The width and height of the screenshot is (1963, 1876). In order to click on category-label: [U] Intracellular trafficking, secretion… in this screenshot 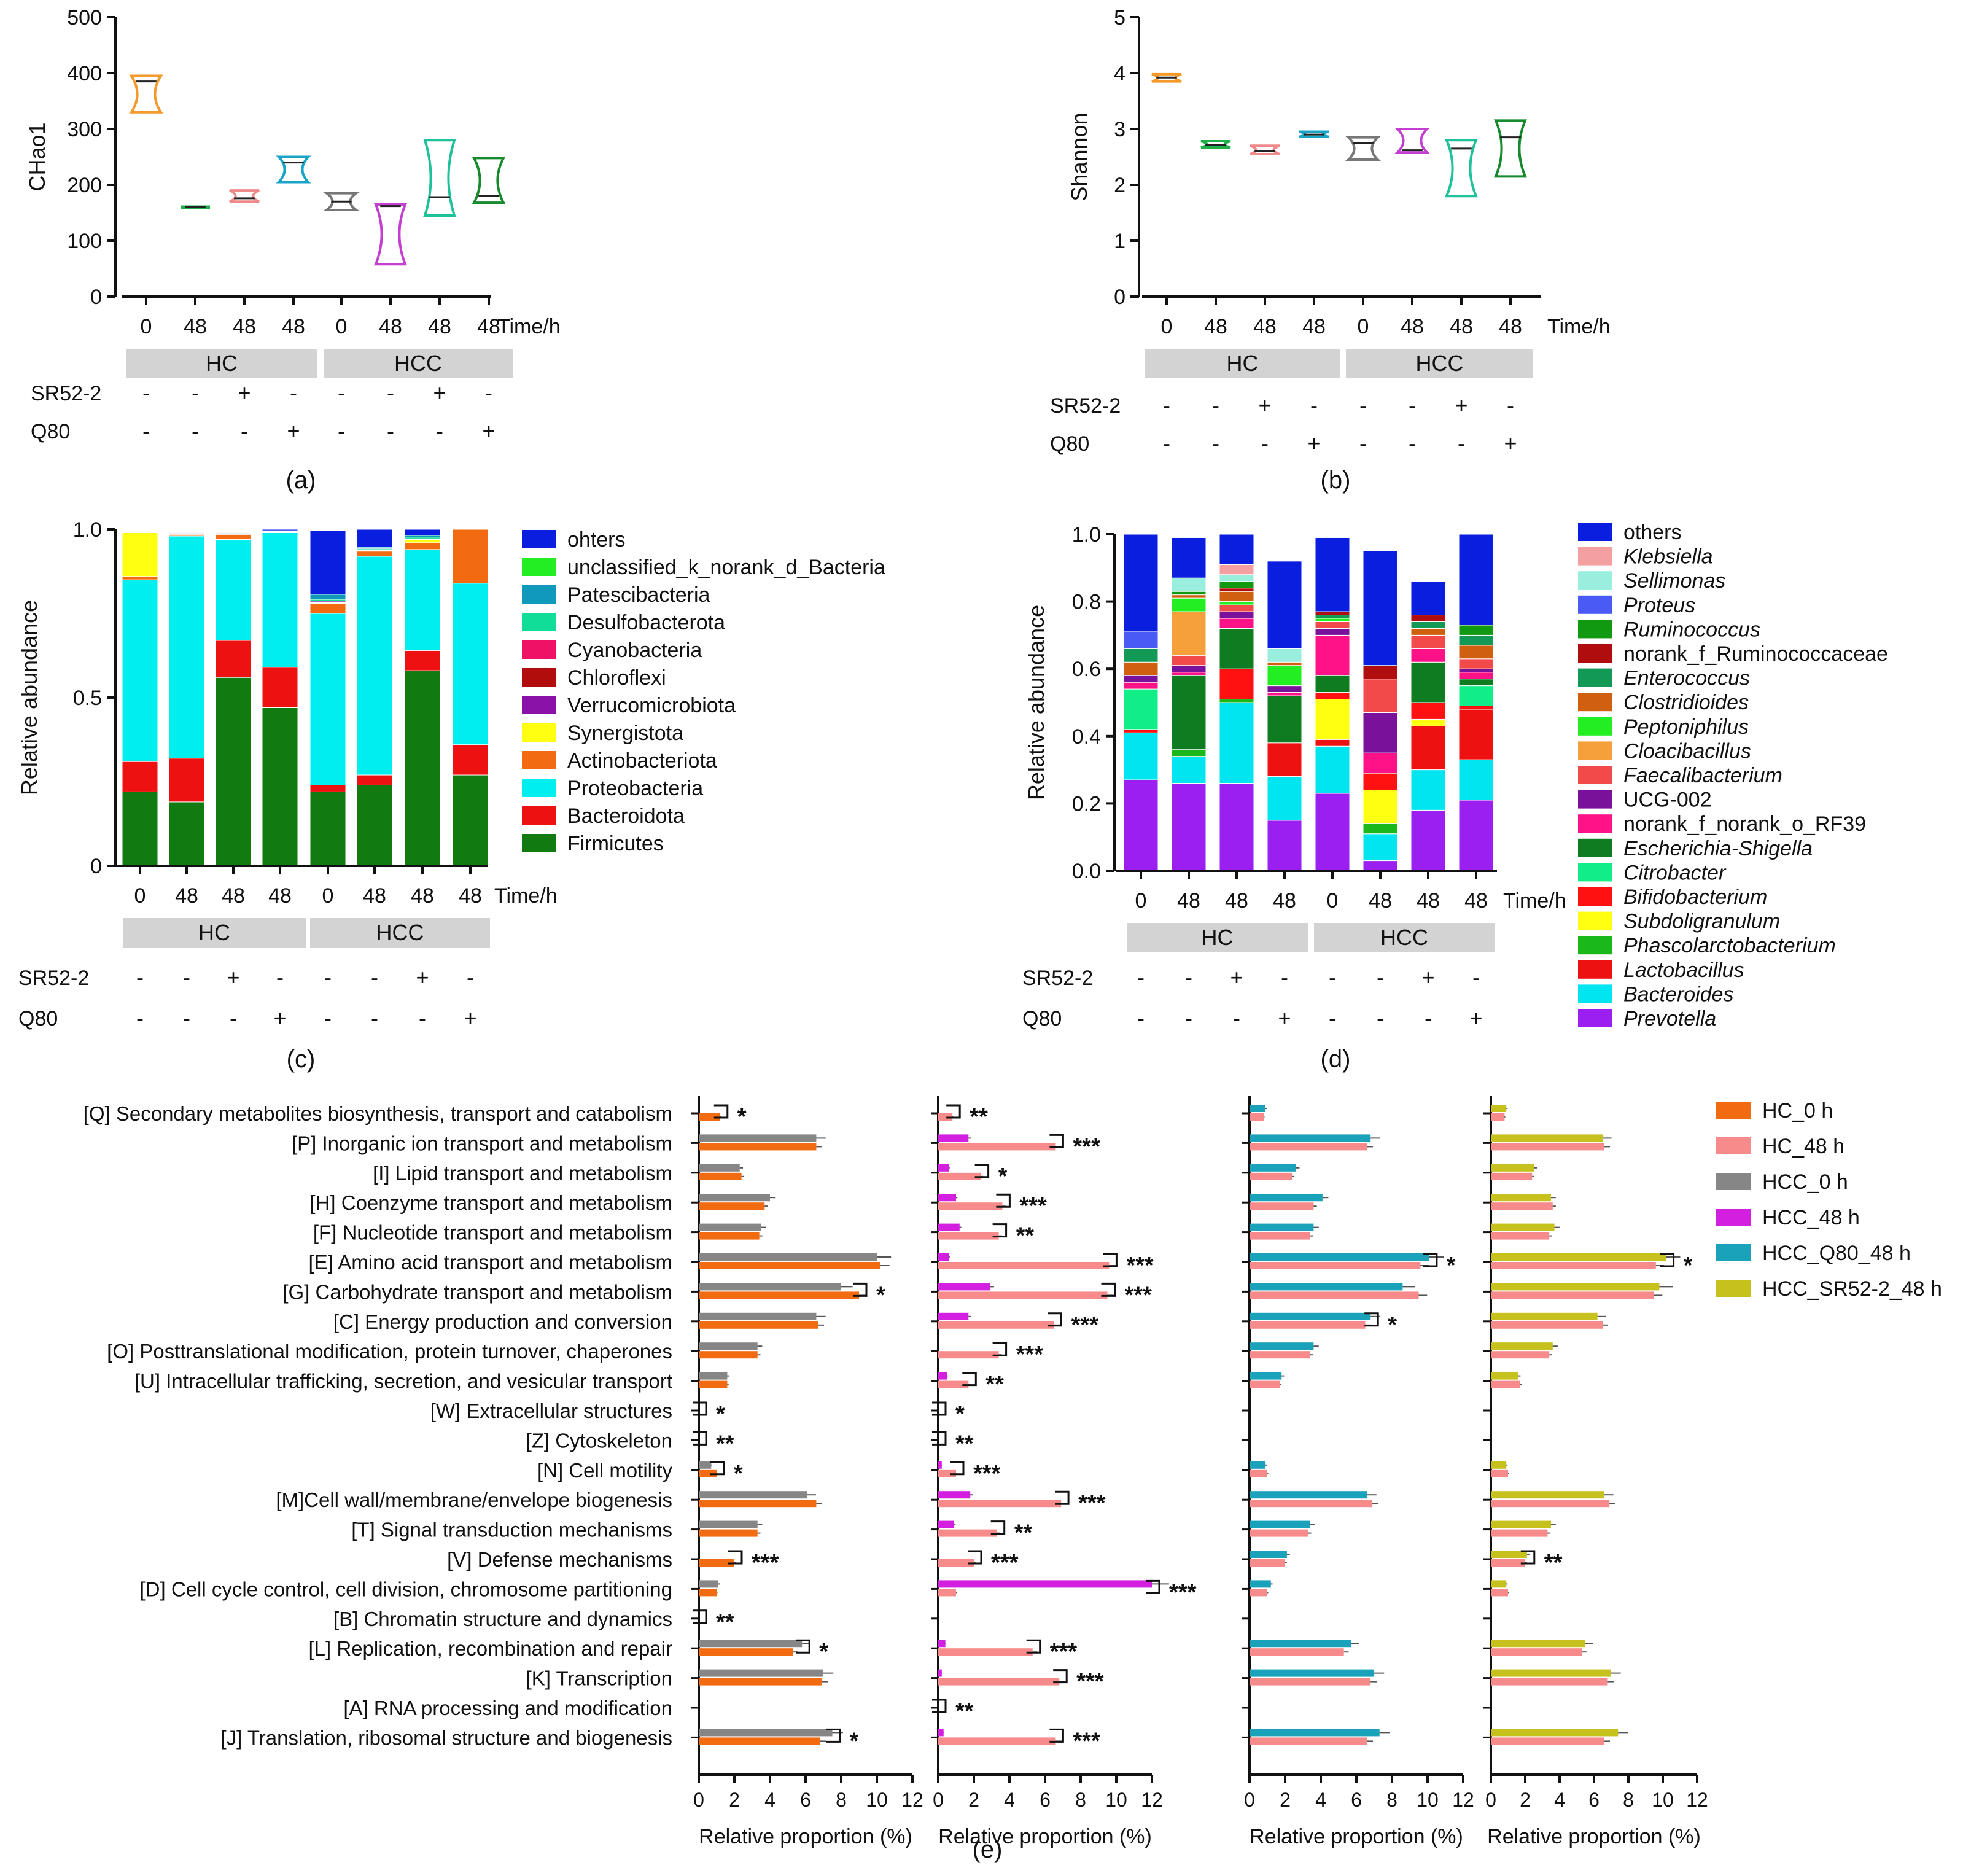, I will do `click(403, 1381)`.